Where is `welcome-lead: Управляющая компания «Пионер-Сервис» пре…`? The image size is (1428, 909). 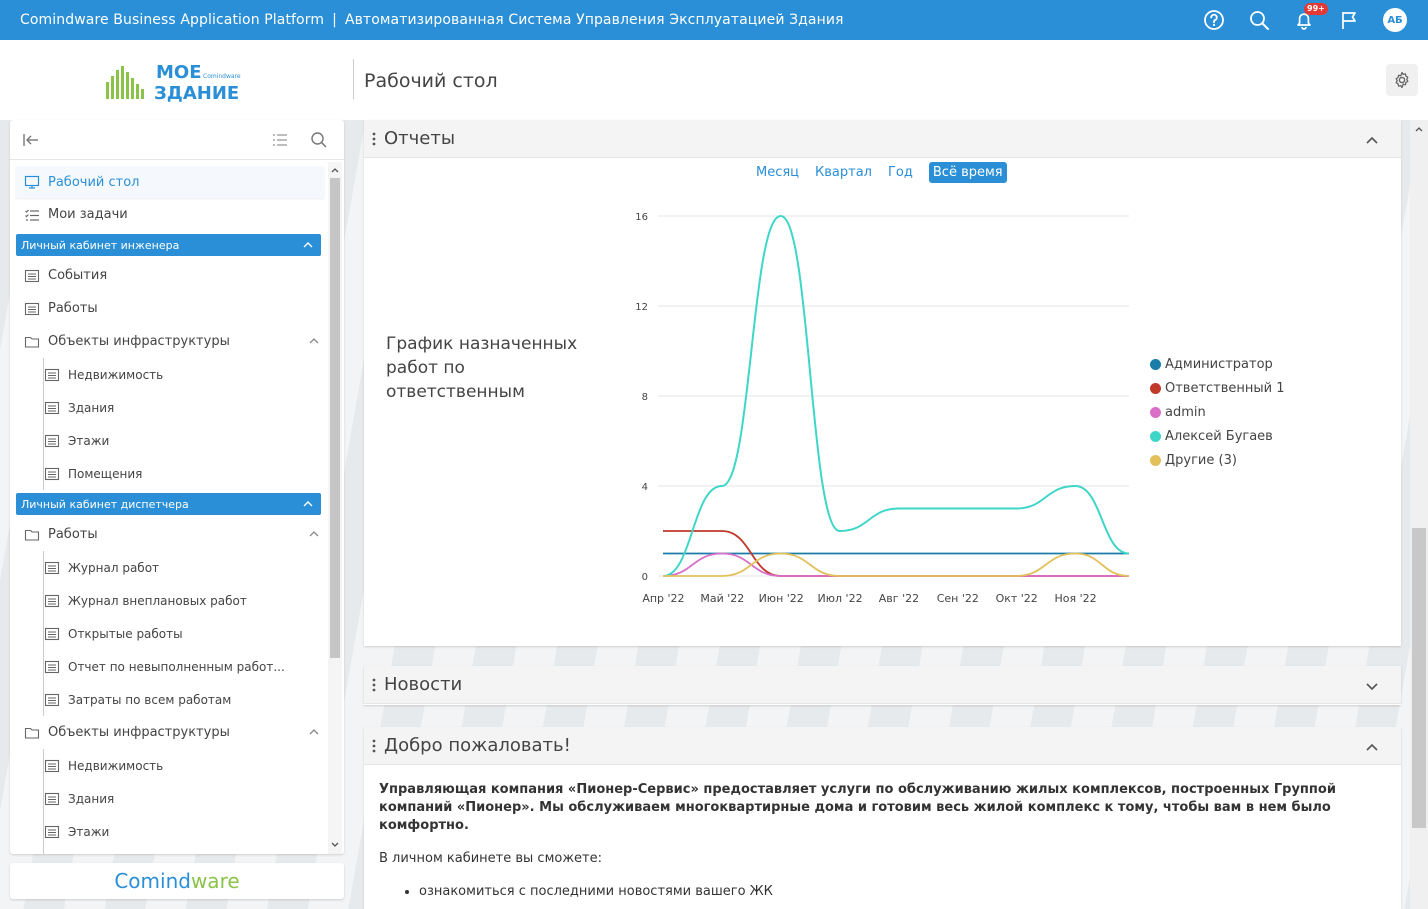 welcome-lead: Управляющая компания «Пионер-Сервис» пре… is located at coordinates (857, 807).